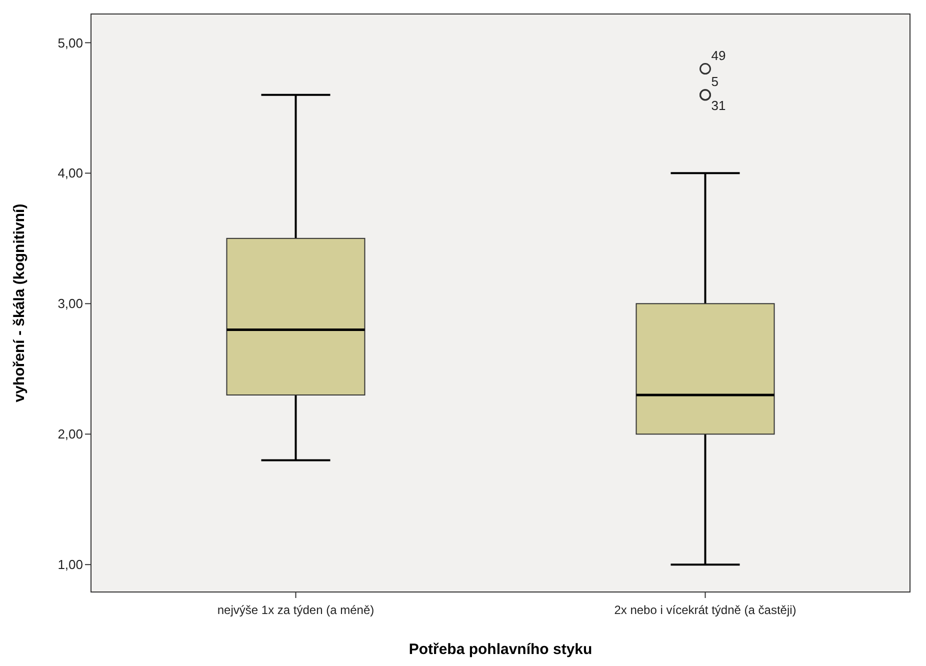 The height and width of the screenshot is (666, 926). What do you see at coordinates (500, 649) in the screenshot?
I see `x-axis-title: Potřeba pohlavního styku` at bounding box center [500, 649].